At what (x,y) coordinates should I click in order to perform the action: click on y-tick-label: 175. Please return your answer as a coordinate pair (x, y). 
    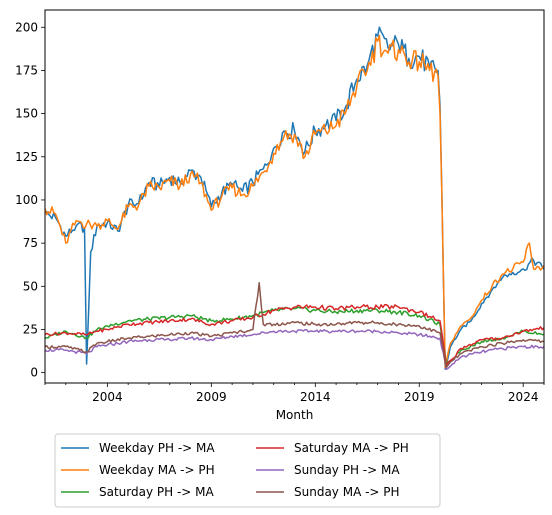
    Looking at the image, I should click on (26, 70).